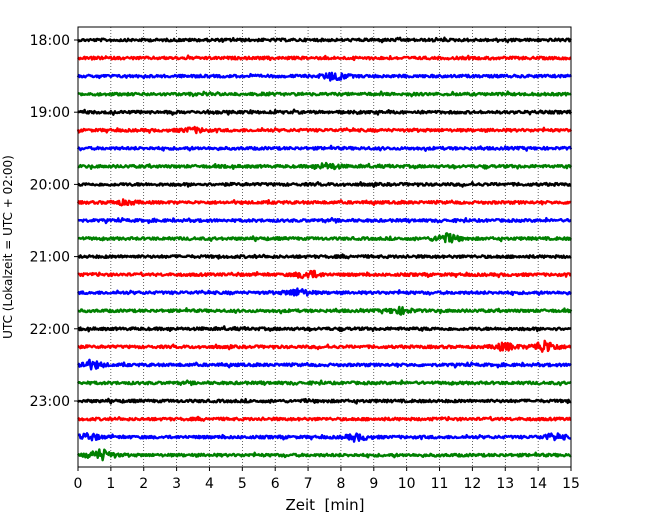  Describe the element at coordinates (8, 247) in the screenshot. I see `y-axis-label: UTC (Lokalzeit = UTC + 02:00)` at that location.